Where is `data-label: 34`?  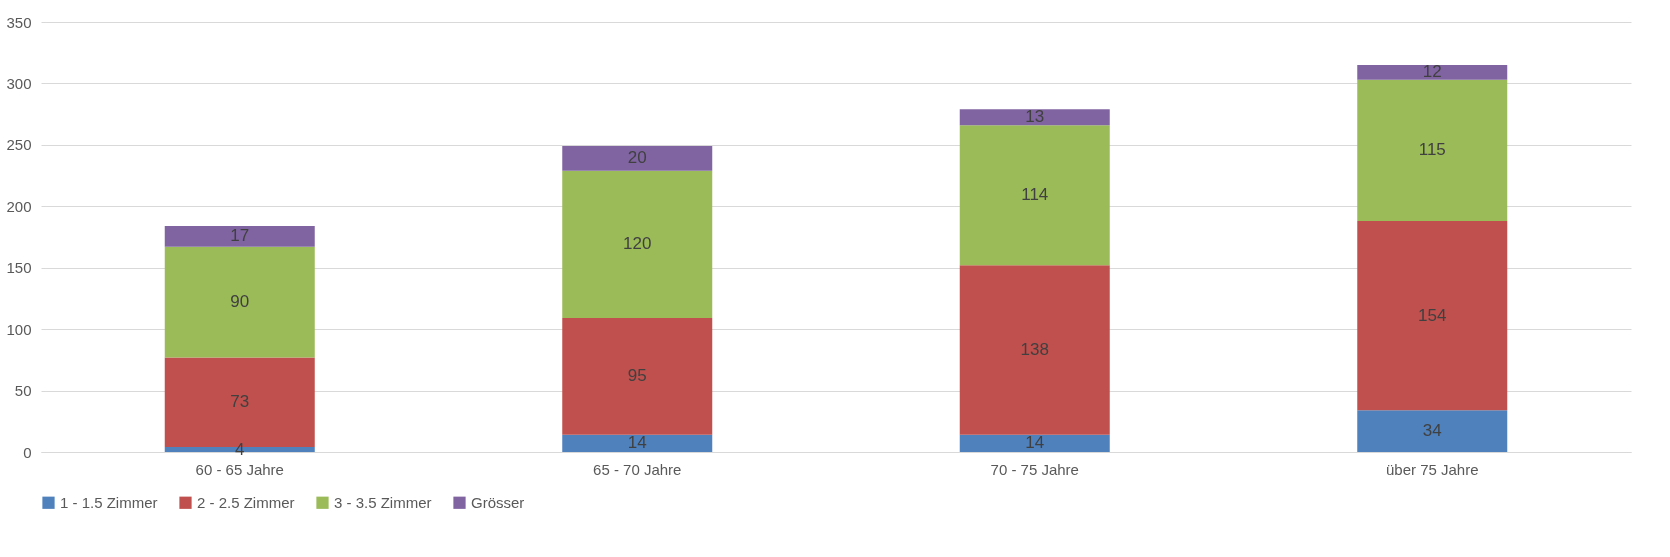
data-label: 34 is located at coordinates (1432, 431).